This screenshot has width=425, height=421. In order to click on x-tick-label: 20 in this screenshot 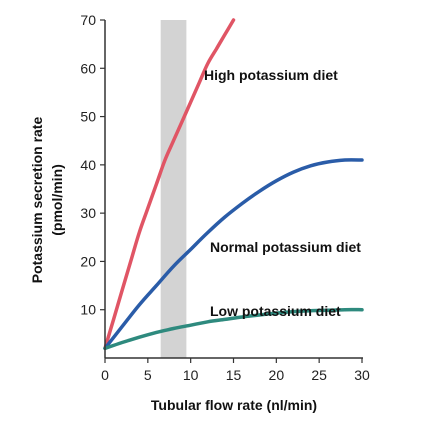, I will do `click(277, 375)`.